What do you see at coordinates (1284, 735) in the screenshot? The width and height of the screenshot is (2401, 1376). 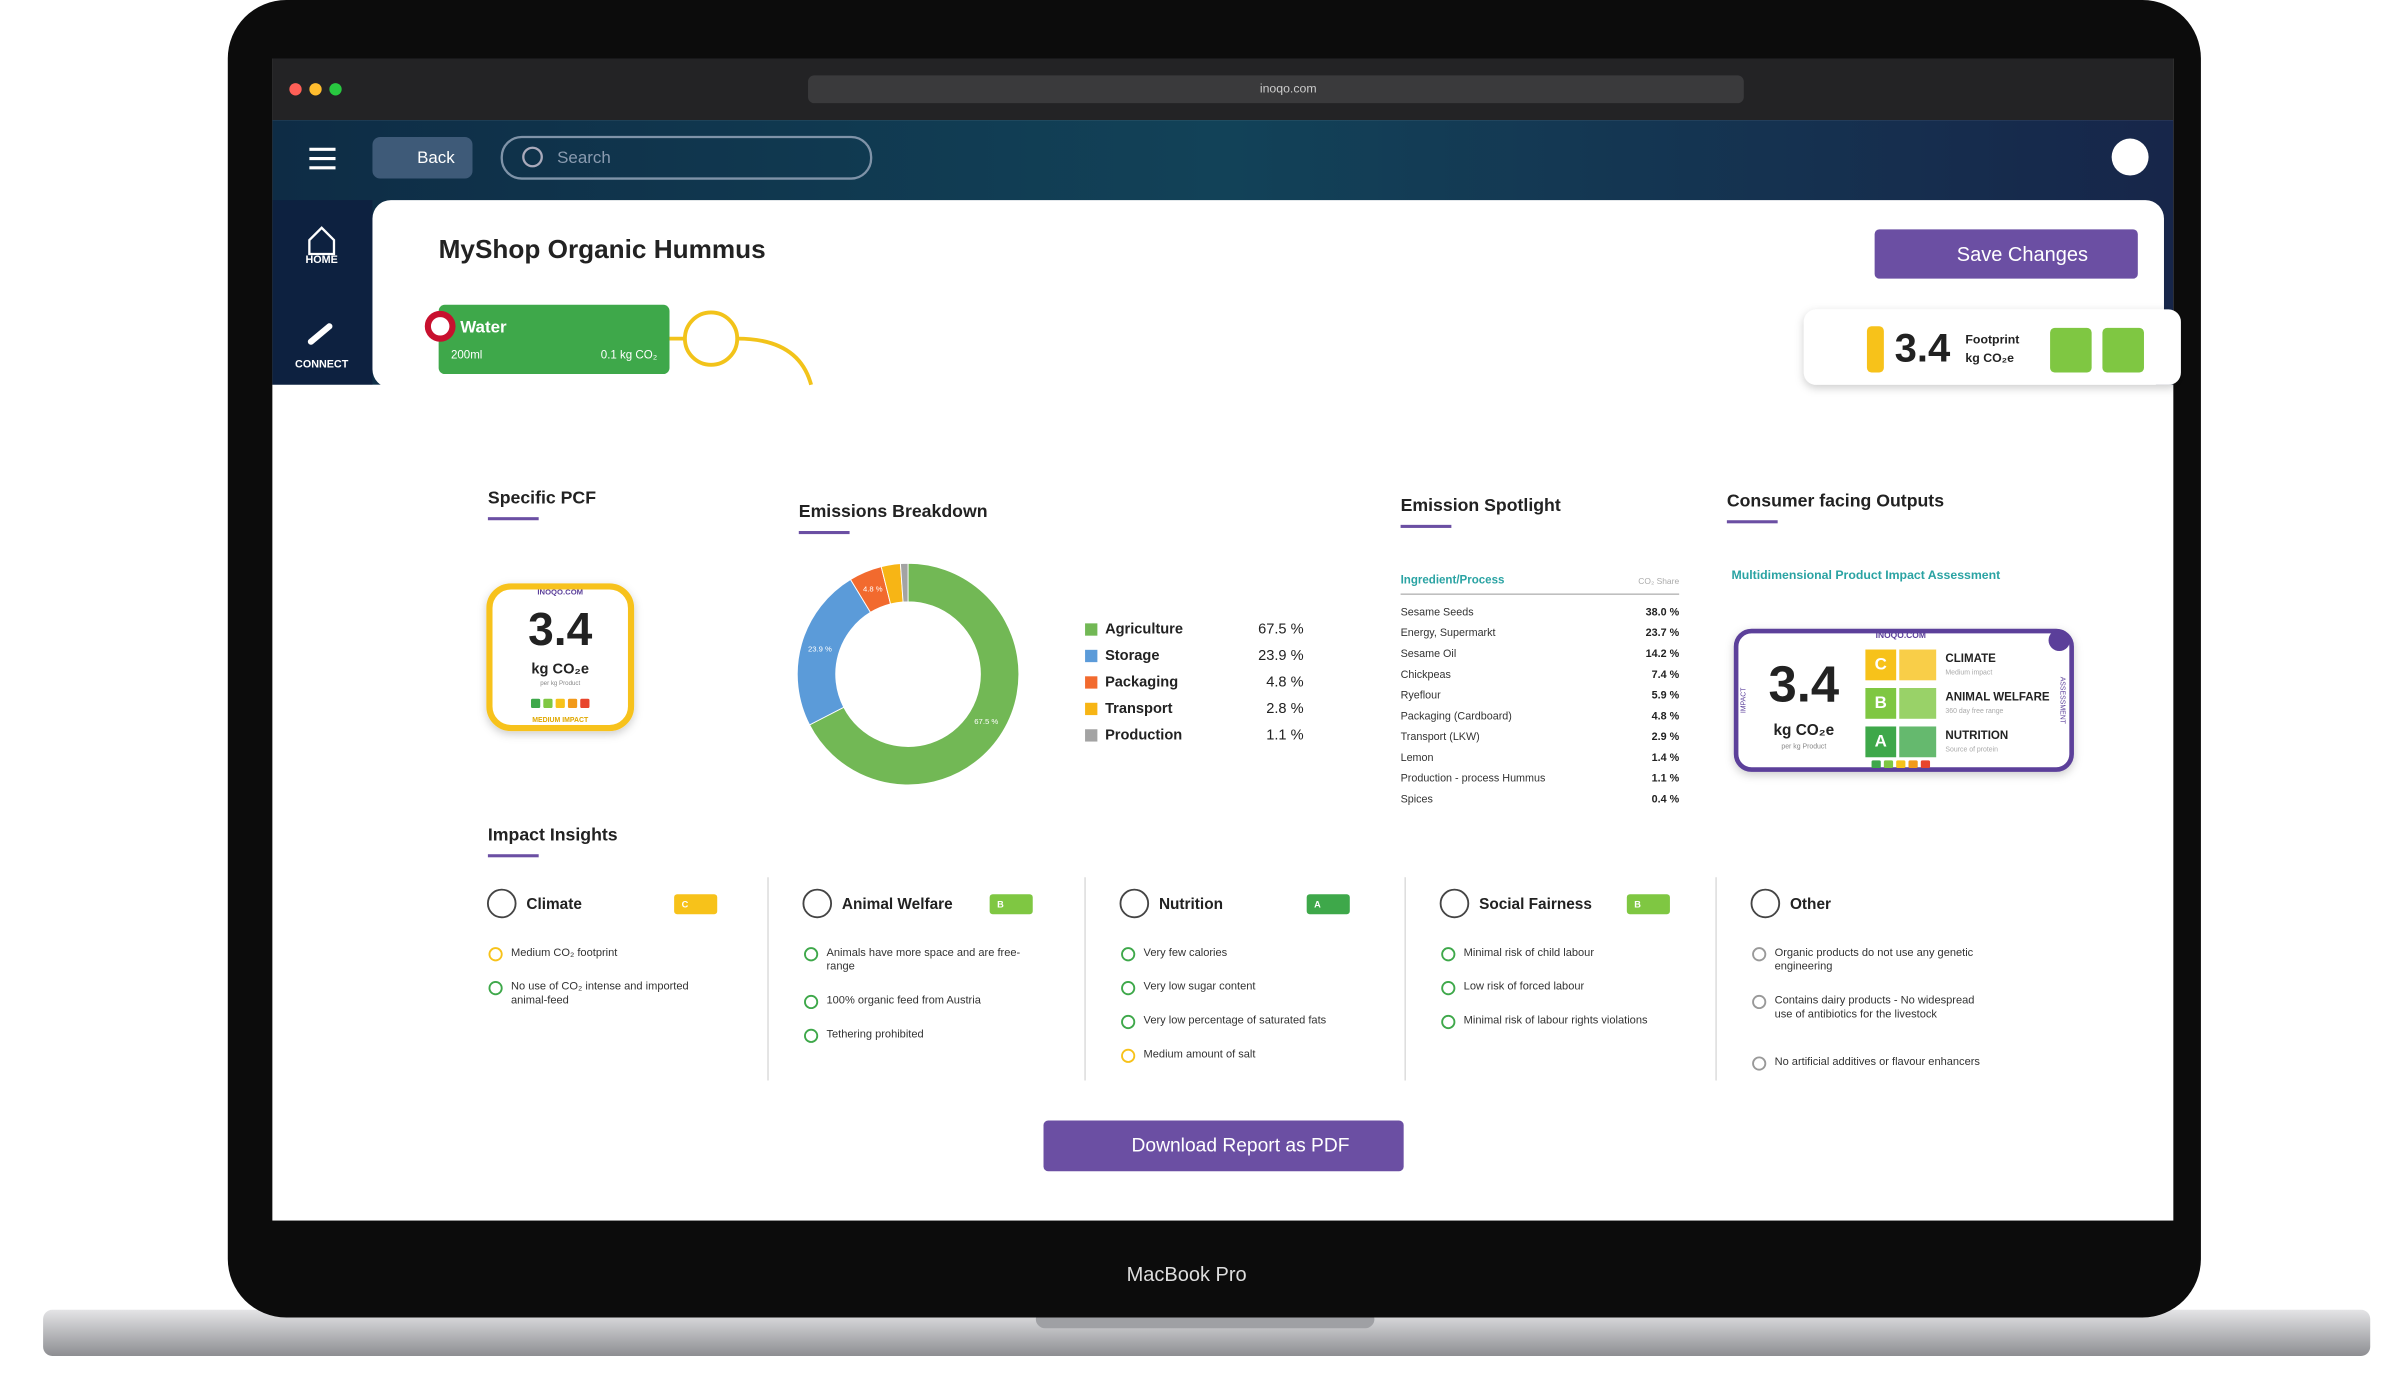 I see `legend-value: 1.1 %` at bounding box center [1284, 735].